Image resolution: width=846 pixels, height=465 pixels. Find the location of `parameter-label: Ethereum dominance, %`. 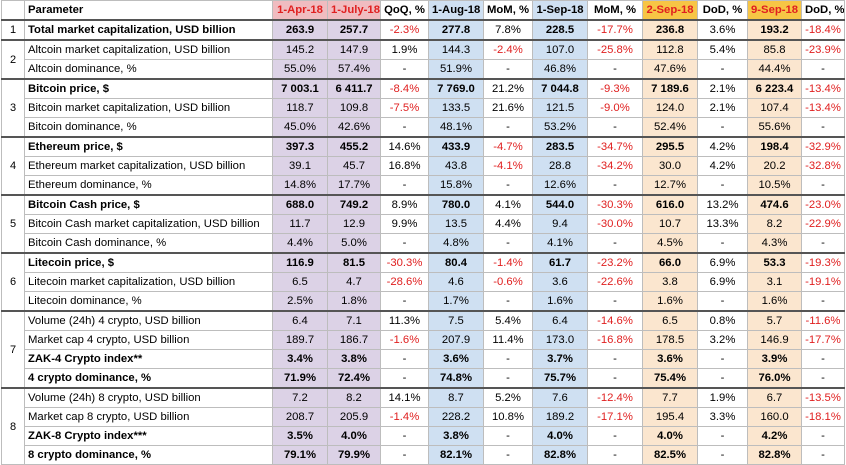

parameter-label: Ethereum dominance, % is located at coordinates (90, 185).